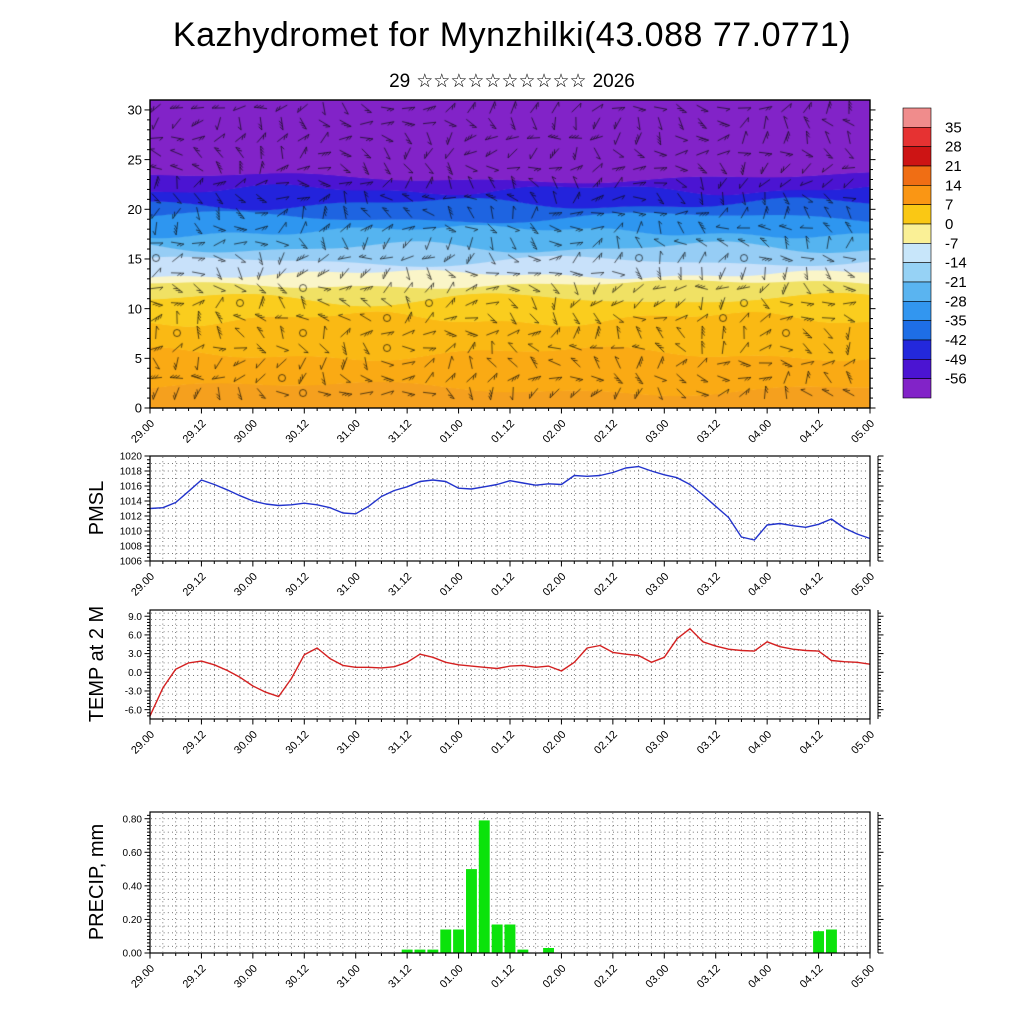  Describe the element at coordinates (138, 358) in the screenshot. I see `svg-text: 5` at that location.